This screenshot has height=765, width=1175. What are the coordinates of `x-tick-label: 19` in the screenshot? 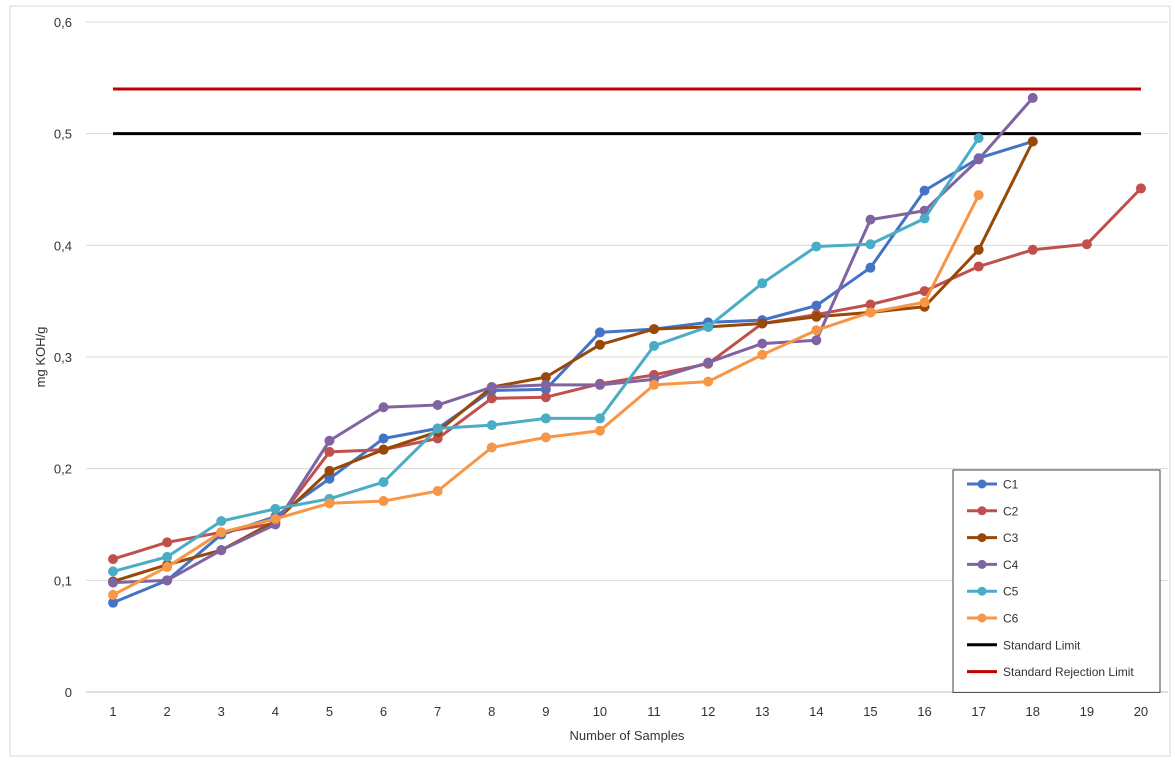 It's located at (1087, 711).